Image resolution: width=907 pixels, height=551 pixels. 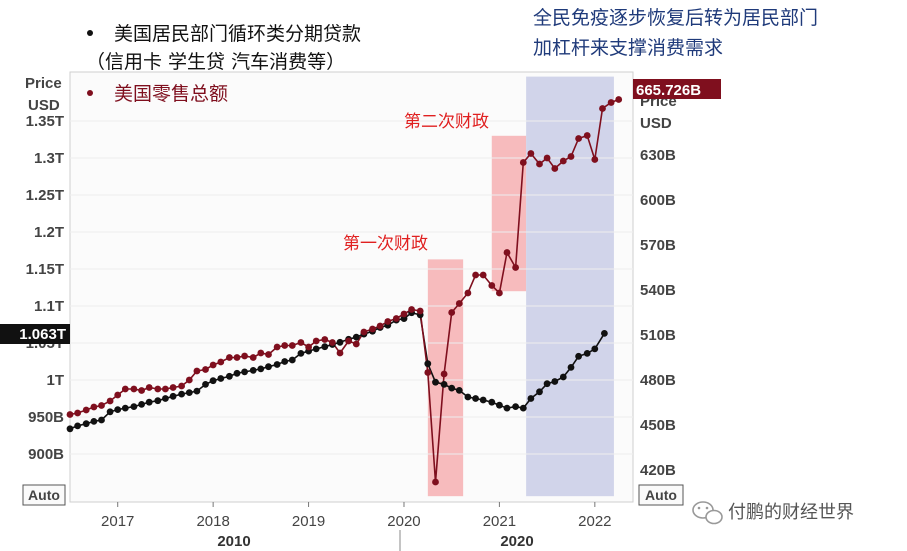 What do you see at coordinates (171, 94) in the screenshot?
I see `legend-retail: 美国零售总额` at bounding box center [171, 94].